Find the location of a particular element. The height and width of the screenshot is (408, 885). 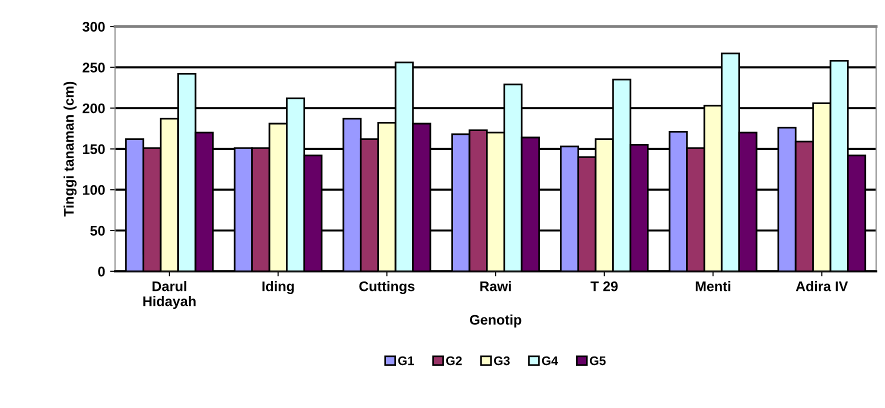

x-tick-label: Menti is located at coordinates (713, 286).